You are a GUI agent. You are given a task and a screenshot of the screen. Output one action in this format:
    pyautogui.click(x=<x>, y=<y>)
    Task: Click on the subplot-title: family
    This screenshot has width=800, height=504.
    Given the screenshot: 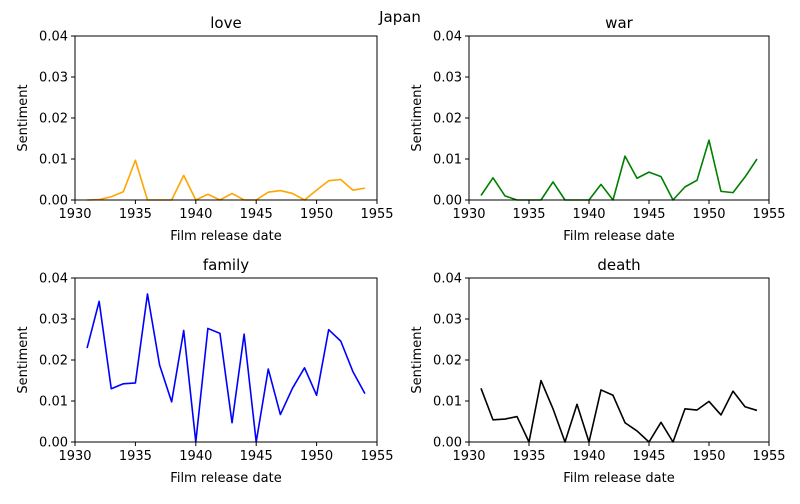 What is the action you would take?
    pyautogui.click(x=226, y=265)
    